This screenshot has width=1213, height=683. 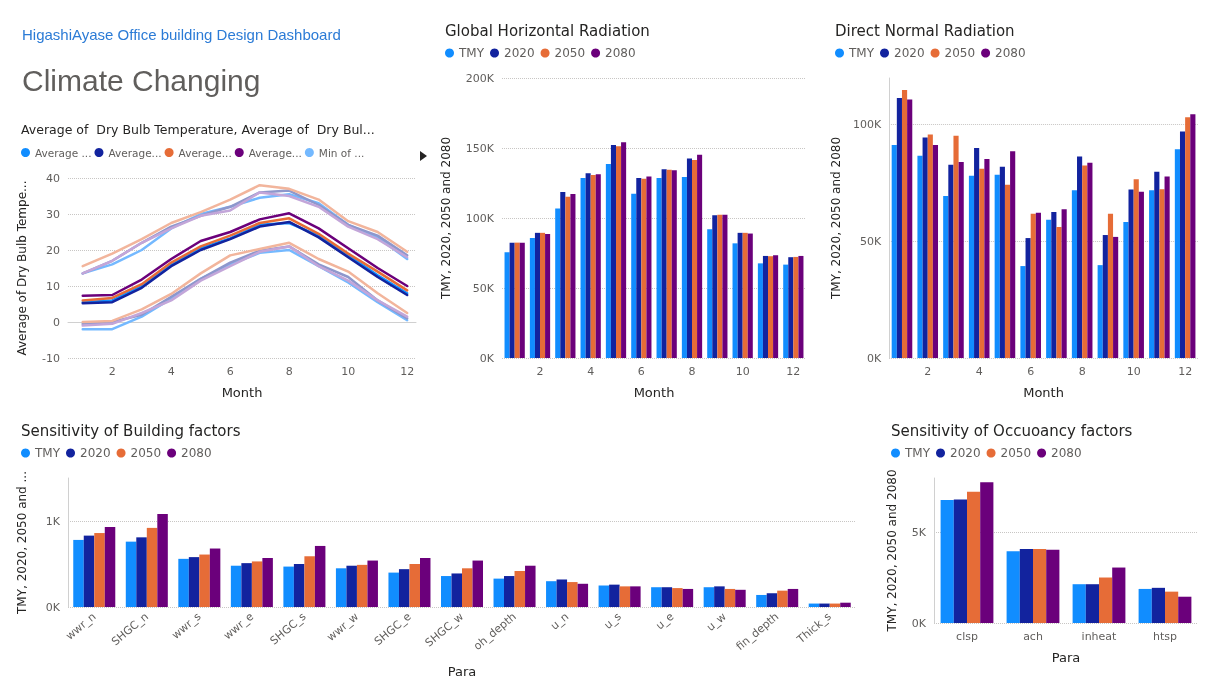 What do you see at coordinates (1165, 636) in the screenshot?
I see `x-tick-label: htsp` at bounding box center [1165, 636].